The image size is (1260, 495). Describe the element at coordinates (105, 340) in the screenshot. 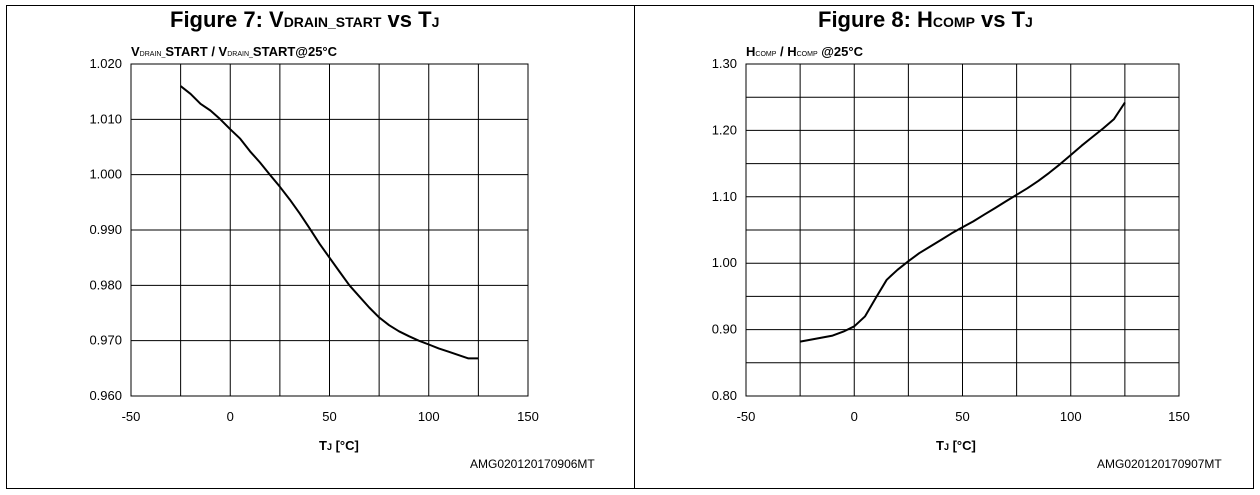

I see `chart1-ytick-label: 0.970` at that location.